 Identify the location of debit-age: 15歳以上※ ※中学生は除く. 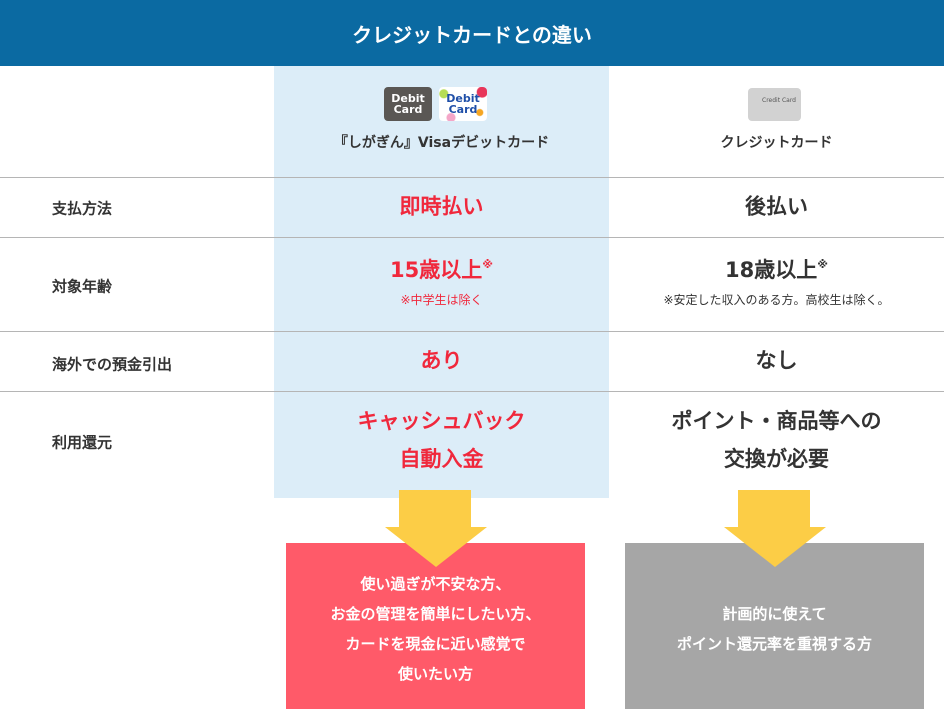
(441, 281).